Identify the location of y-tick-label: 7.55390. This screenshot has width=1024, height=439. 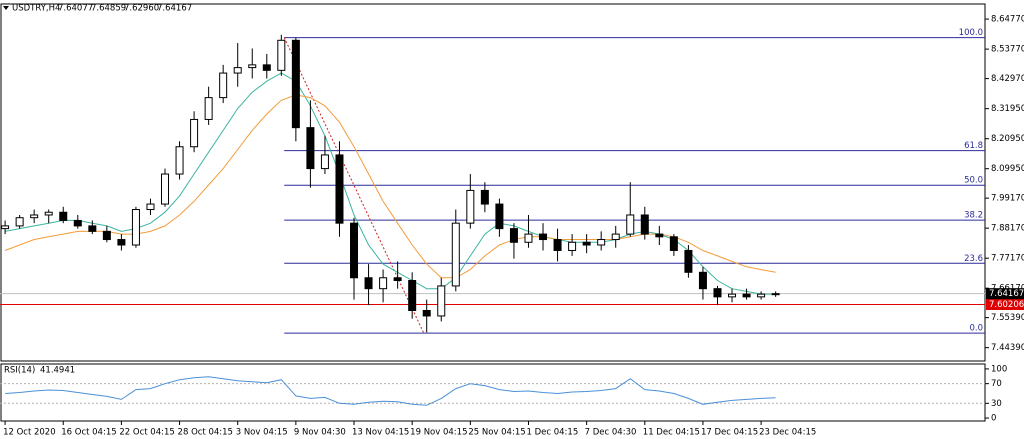
(1007, 318).